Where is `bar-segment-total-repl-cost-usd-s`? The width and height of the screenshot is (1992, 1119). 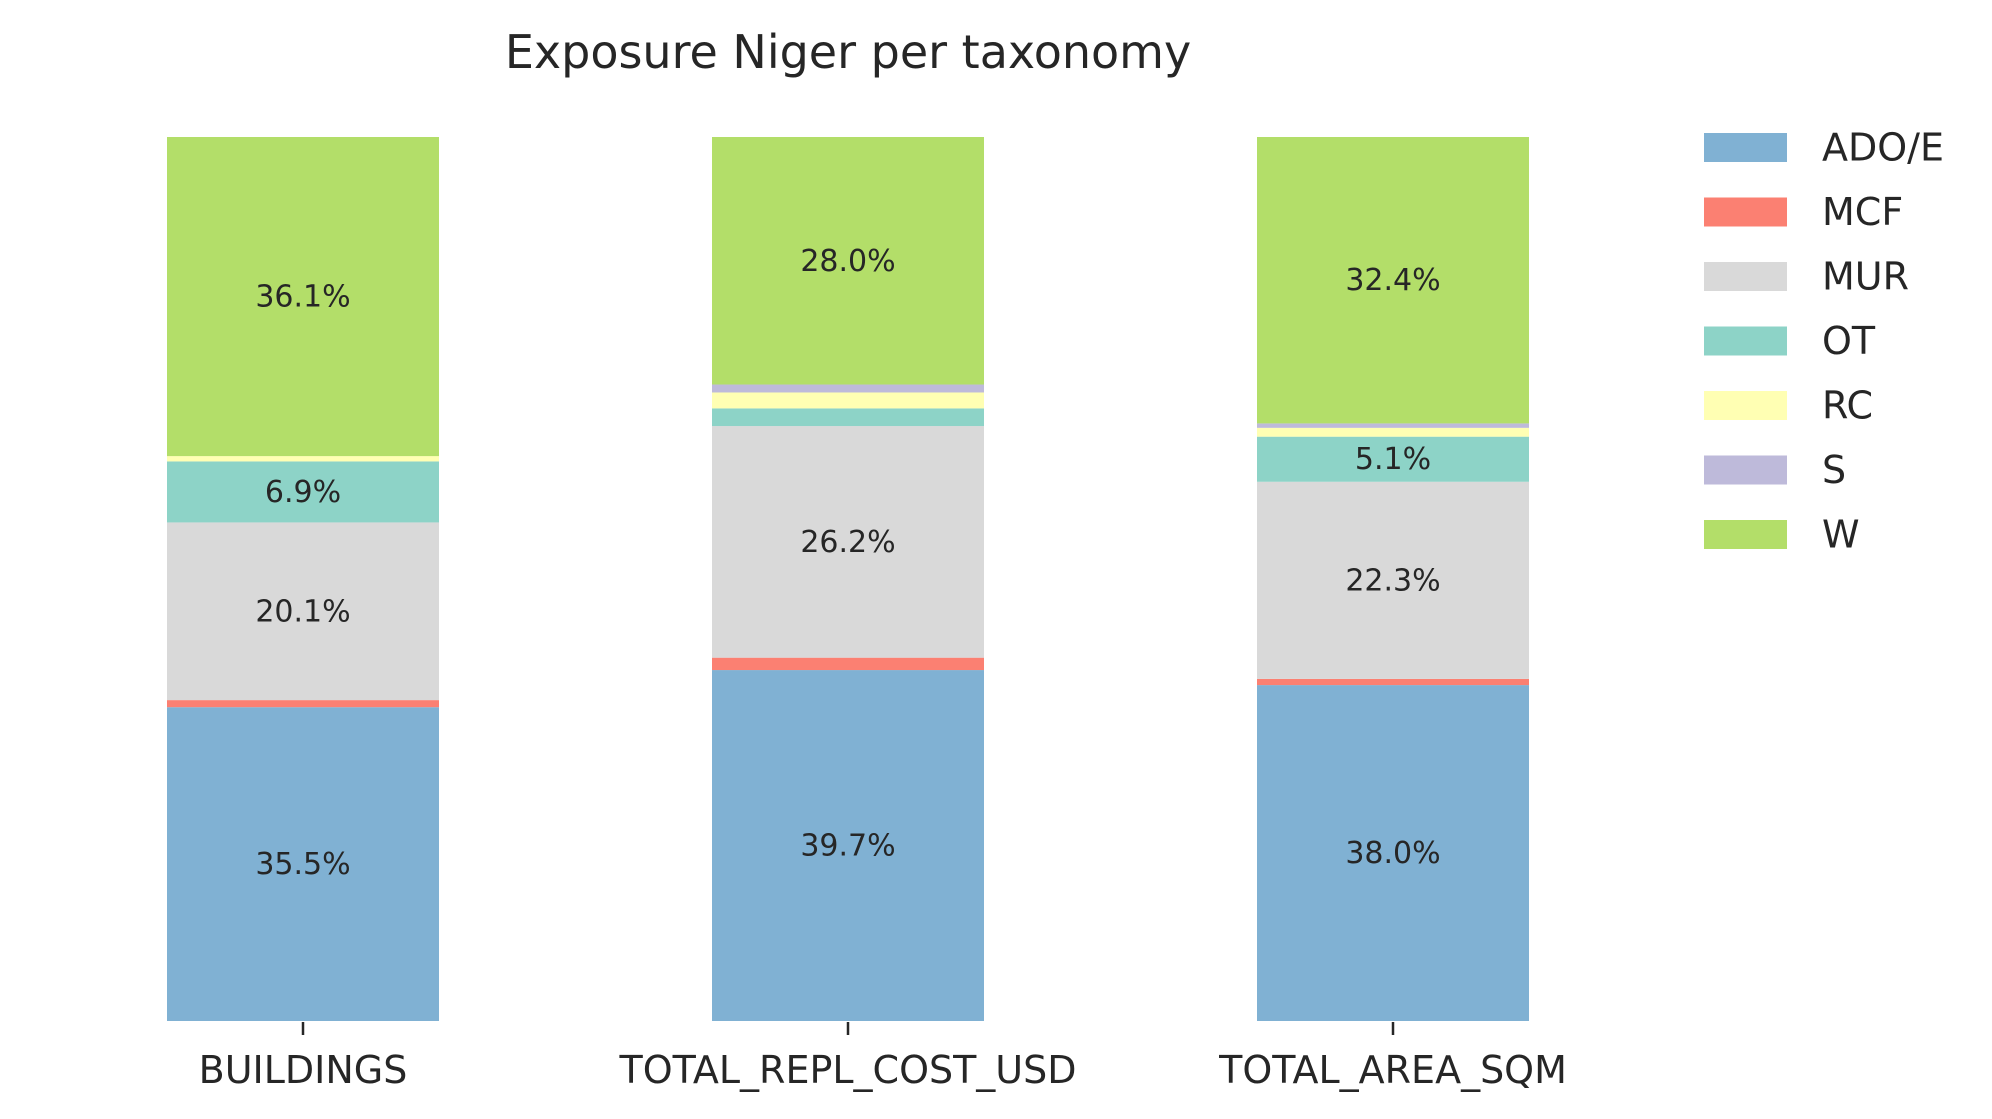 bar-segment-total-repl-cost-usd-s is located at coordinates (848, 388).